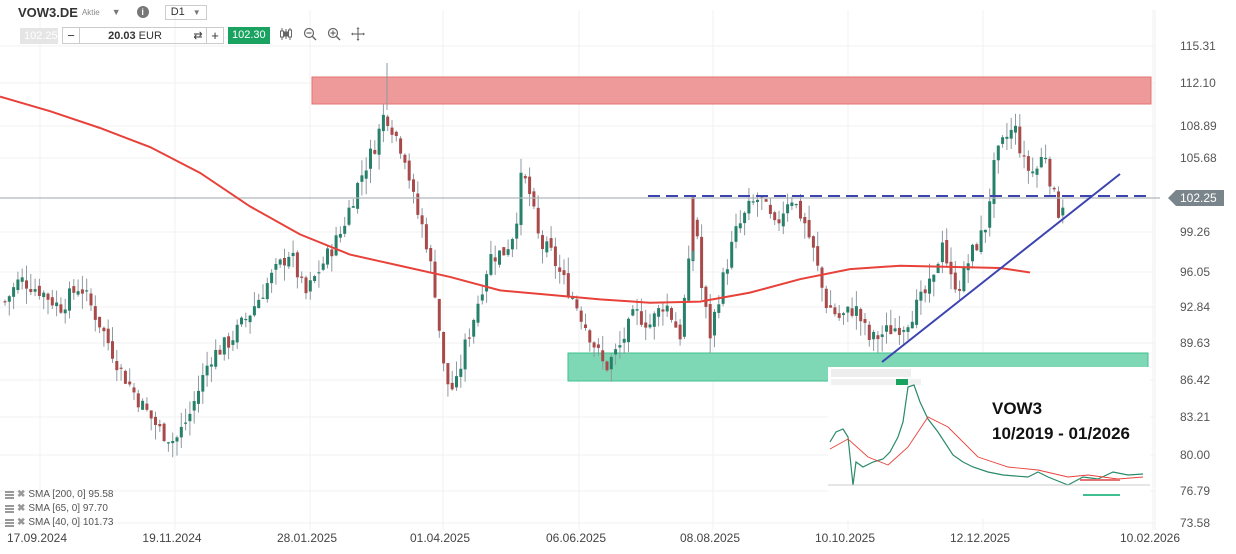  Describe the element at coordinates (1195, 491) in the screenshot. I see `svg-text: 76.79` at that location.